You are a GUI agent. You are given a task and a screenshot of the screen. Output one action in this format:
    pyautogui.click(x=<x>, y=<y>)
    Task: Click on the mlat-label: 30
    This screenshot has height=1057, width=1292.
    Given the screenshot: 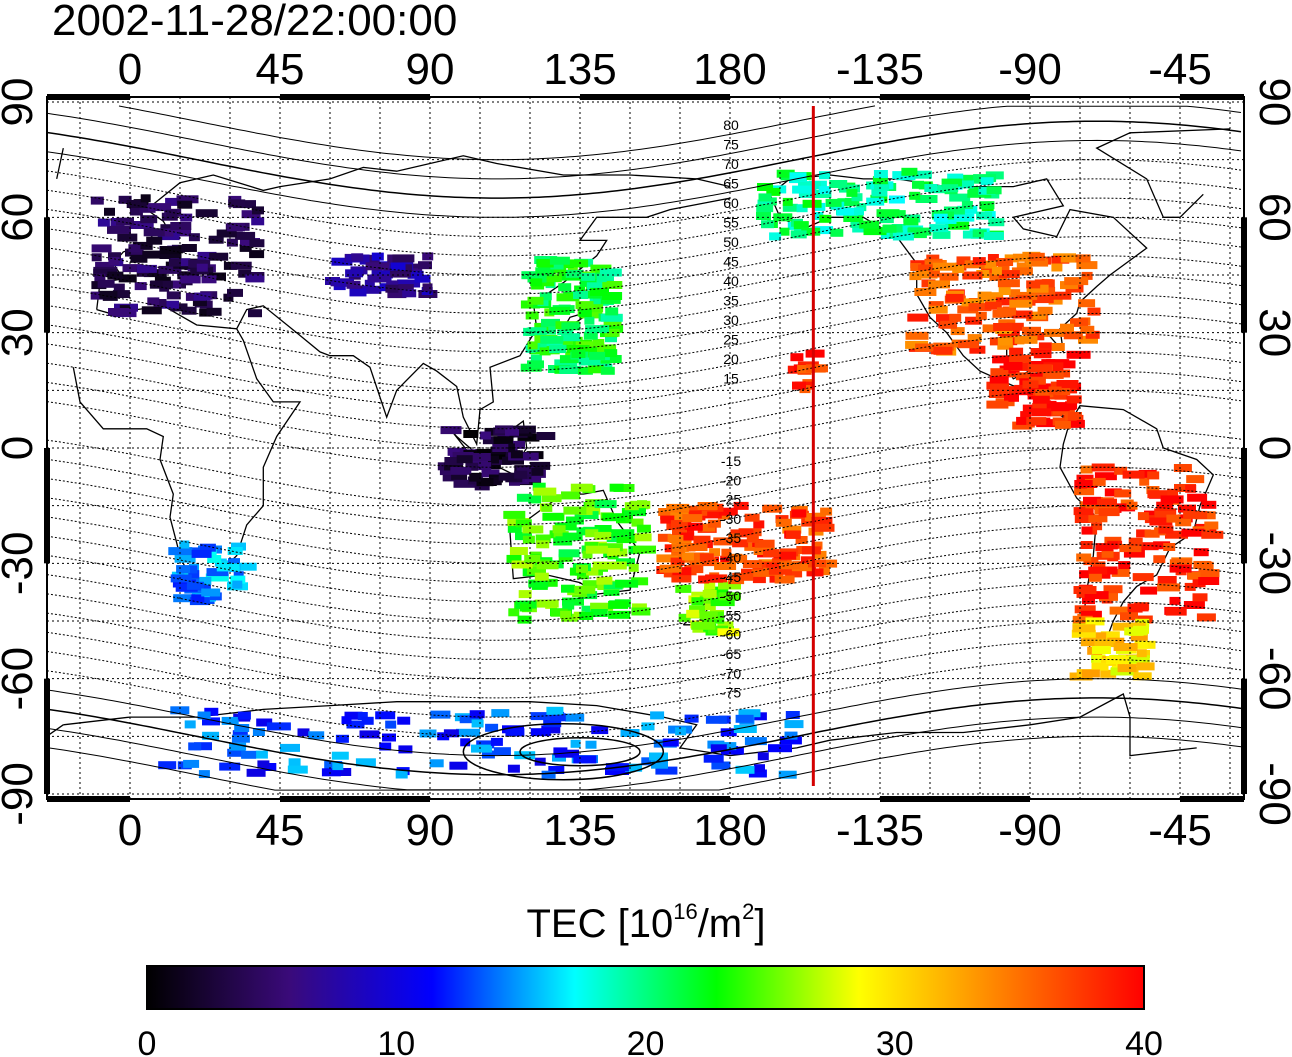 What is the action you would take?
    pyautogui.click(x=731, y=320)
    